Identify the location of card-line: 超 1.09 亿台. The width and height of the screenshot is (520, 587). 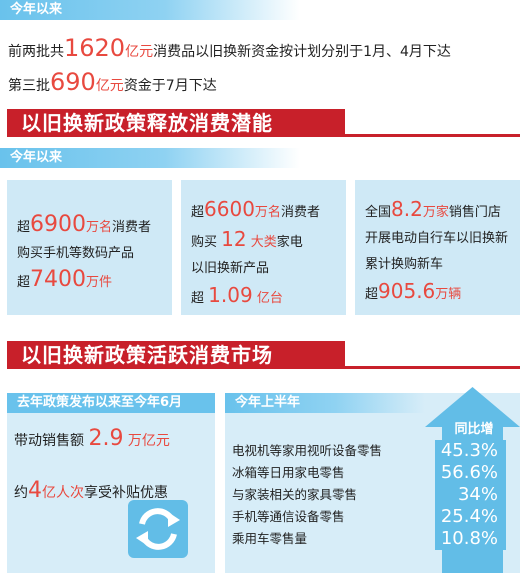
(264, 297).